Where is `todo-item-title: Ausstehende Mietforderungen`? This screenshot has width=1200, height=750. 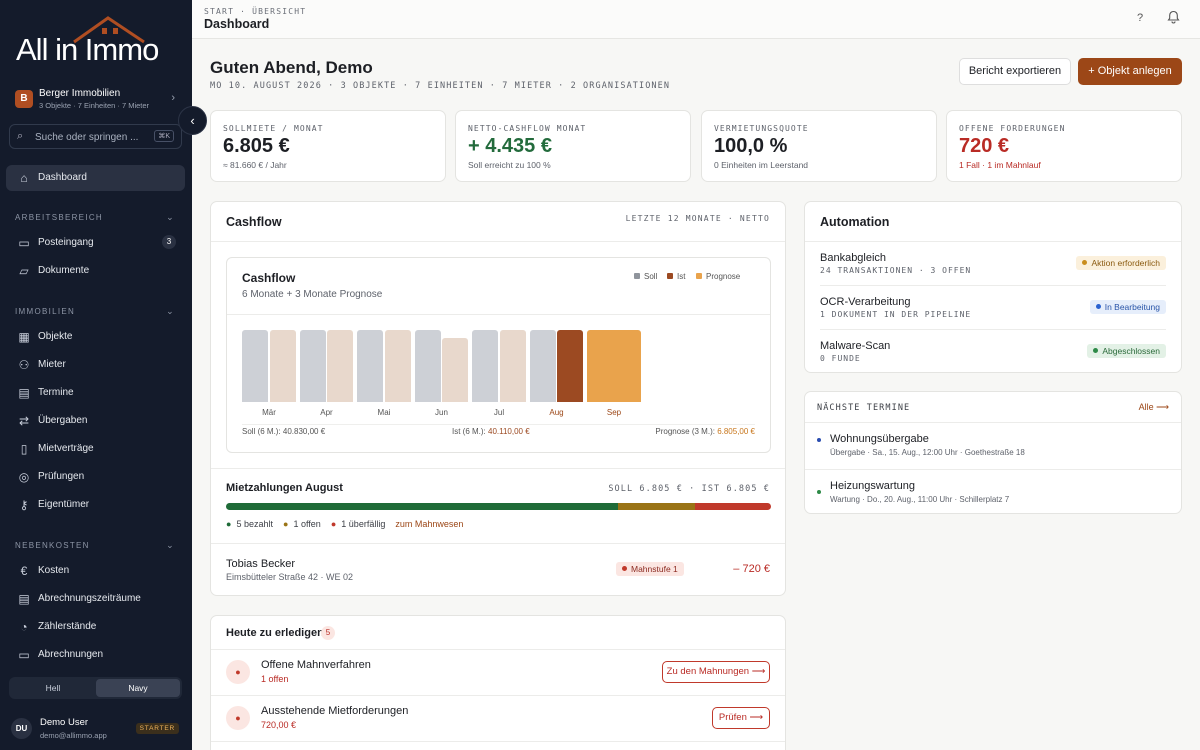 todo-item-title: Ausstehende Mietforderungen is located at coordinates (335, 711).